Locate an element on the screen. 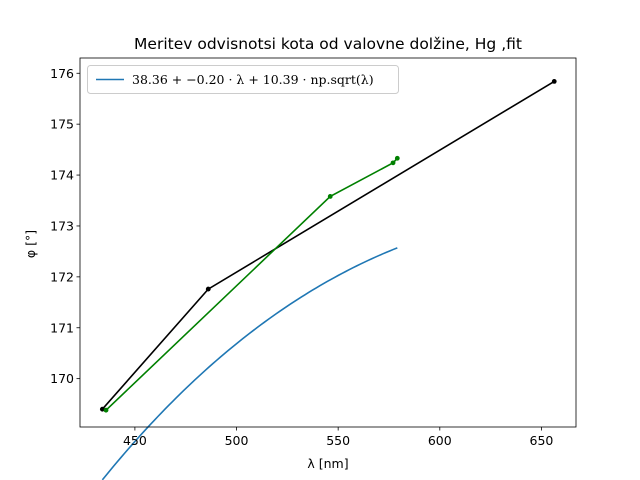 The width and height of the screenshot is (640, 480). y-tick-label: 171 is located at coordinates (62, 327).